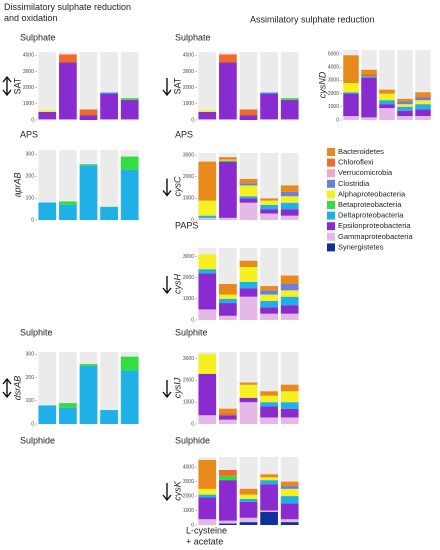 This screenshot has width=440, height=550. What do you see at coordinates (322, 84) in the screenshot?
I see `gene-label: cysND` at bounding box center [322, 84].